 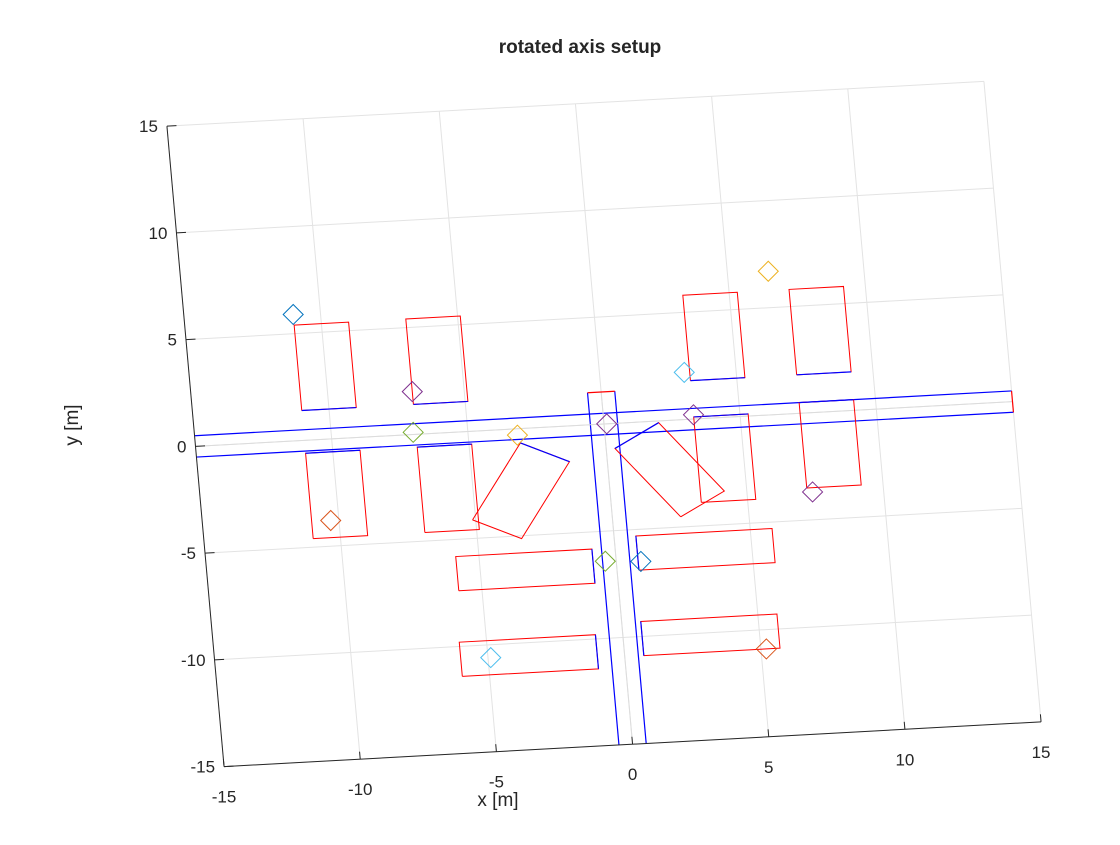 I want to click on x-tick-label: 10, so click(x=904, y=759).